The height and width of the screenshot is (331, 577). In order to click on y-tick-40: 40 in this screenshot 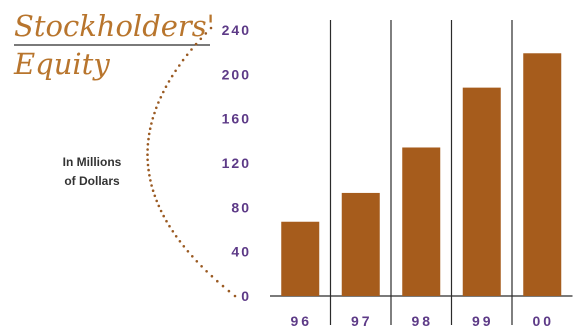, I will do `click(241, 252)`.